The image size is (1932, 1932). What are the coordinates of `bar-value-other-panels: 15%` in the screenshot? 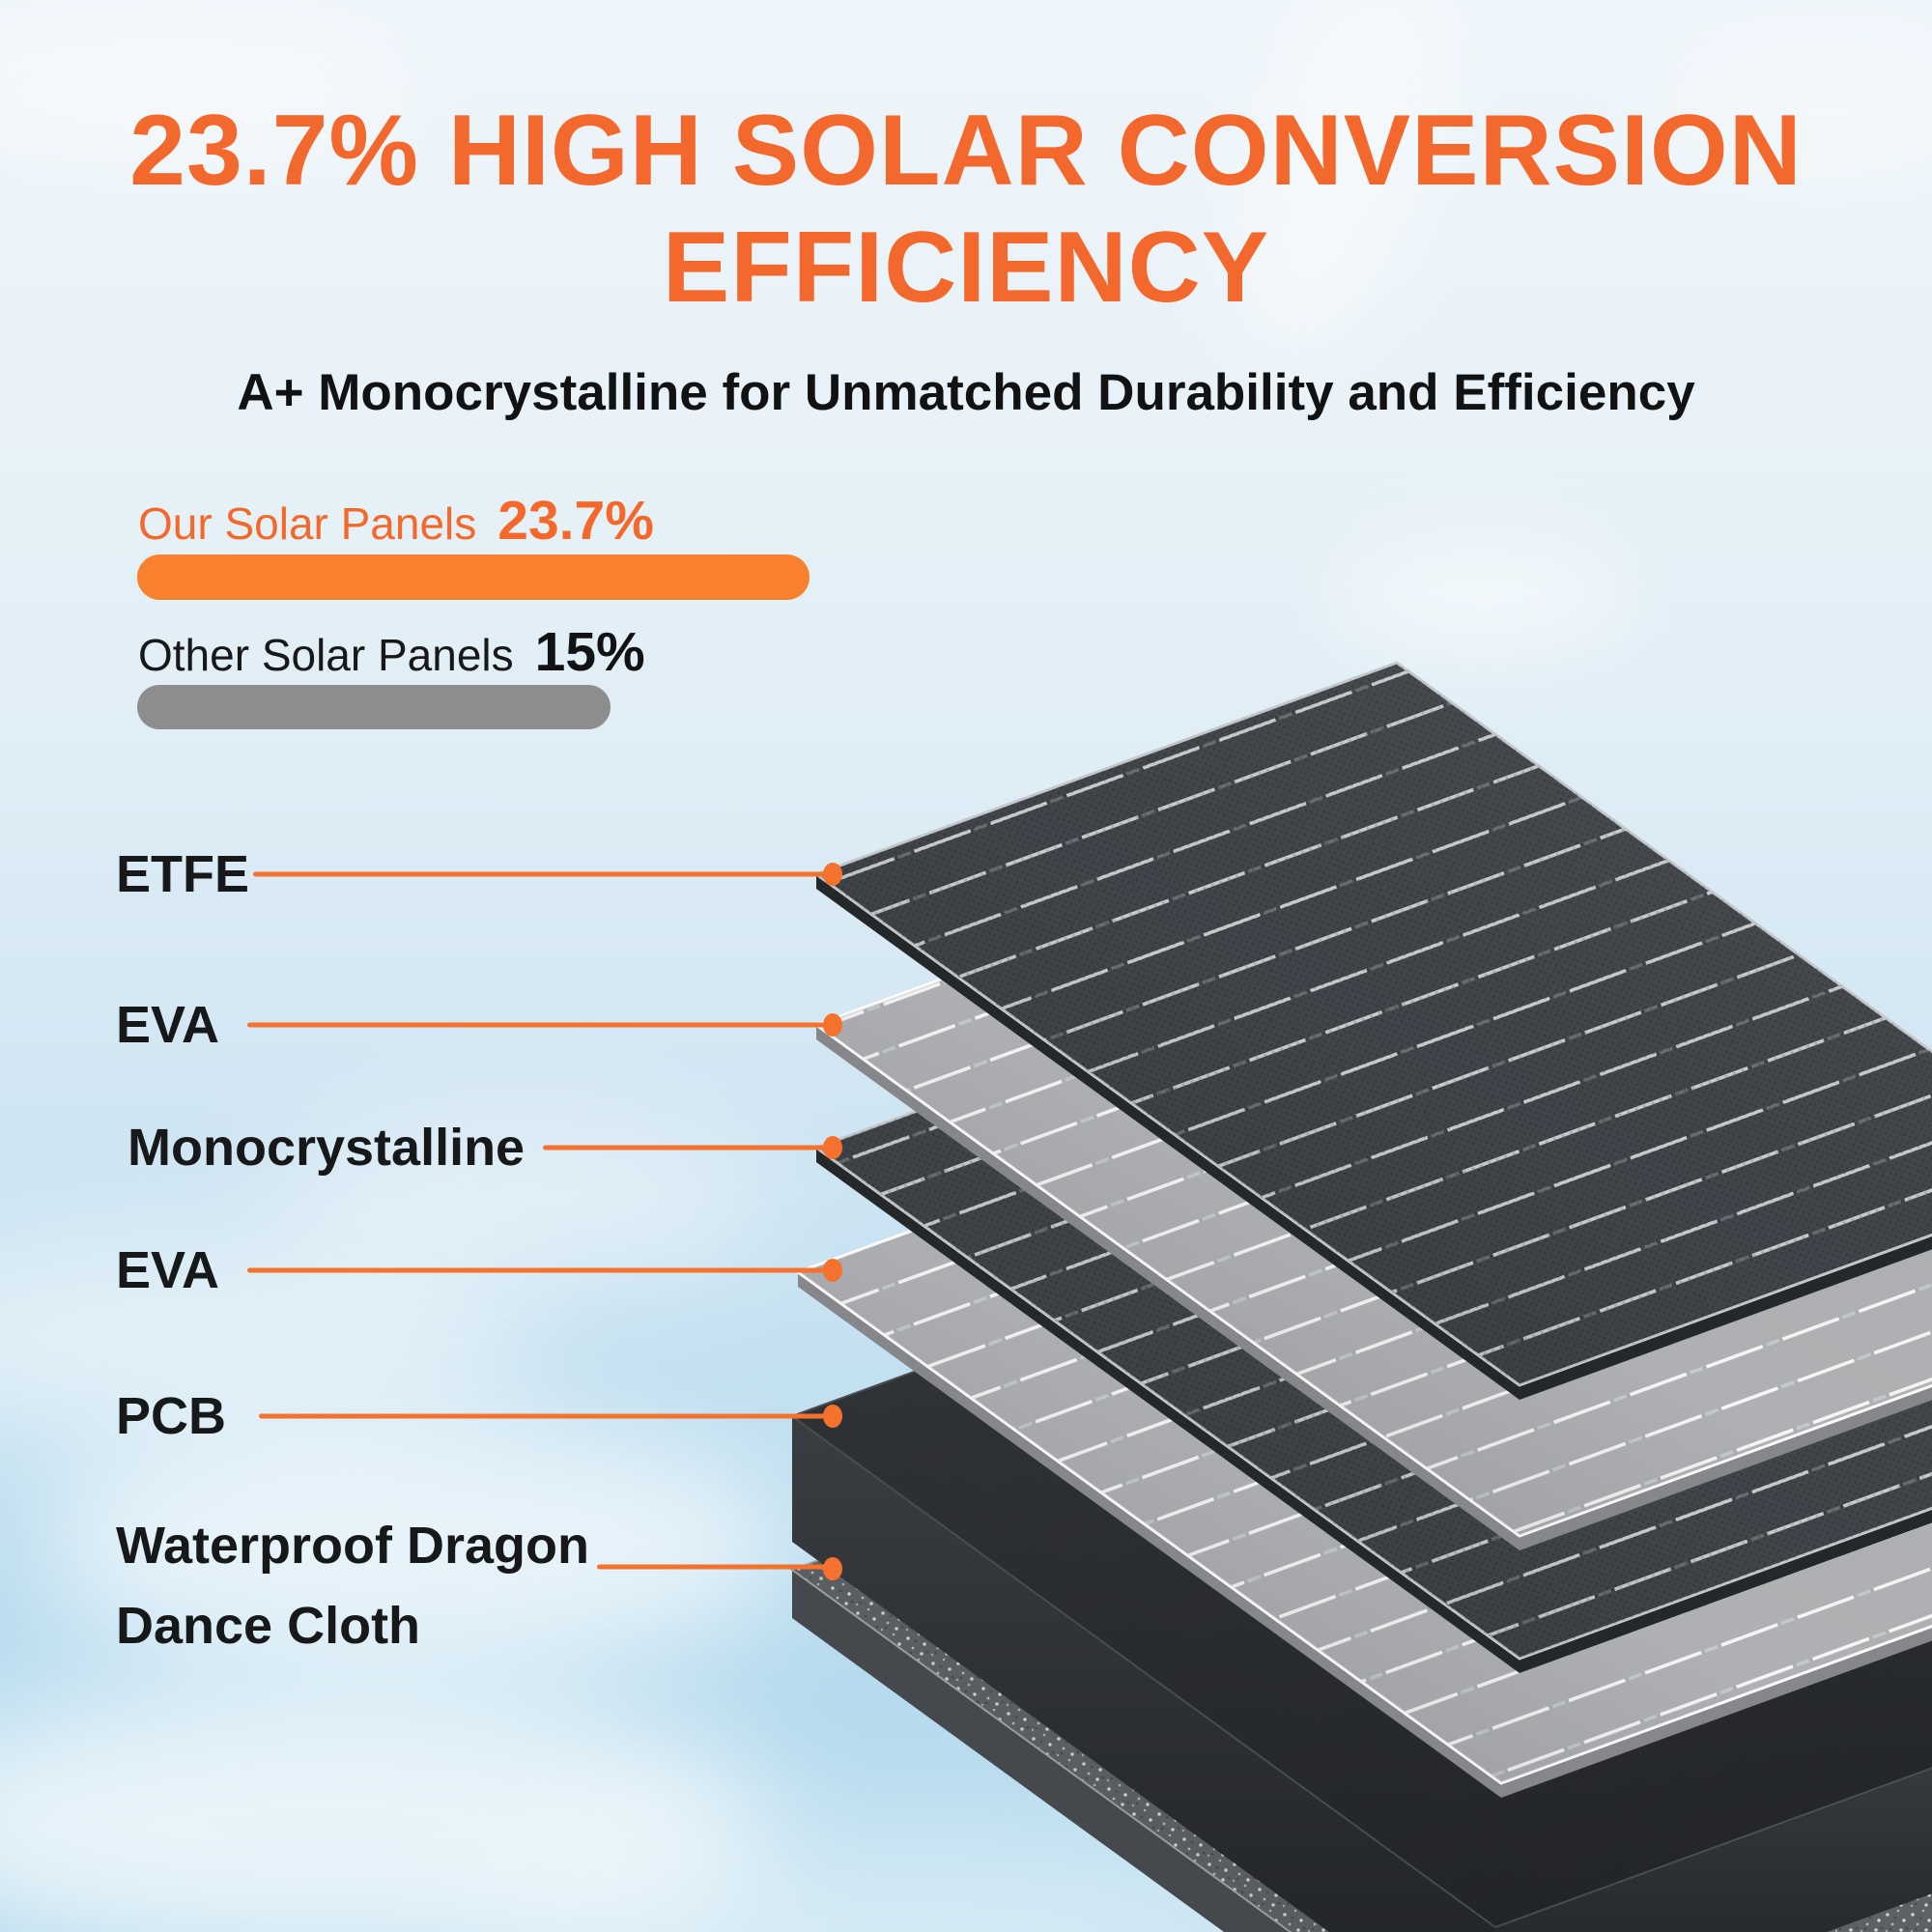 It's located at (589, 652).